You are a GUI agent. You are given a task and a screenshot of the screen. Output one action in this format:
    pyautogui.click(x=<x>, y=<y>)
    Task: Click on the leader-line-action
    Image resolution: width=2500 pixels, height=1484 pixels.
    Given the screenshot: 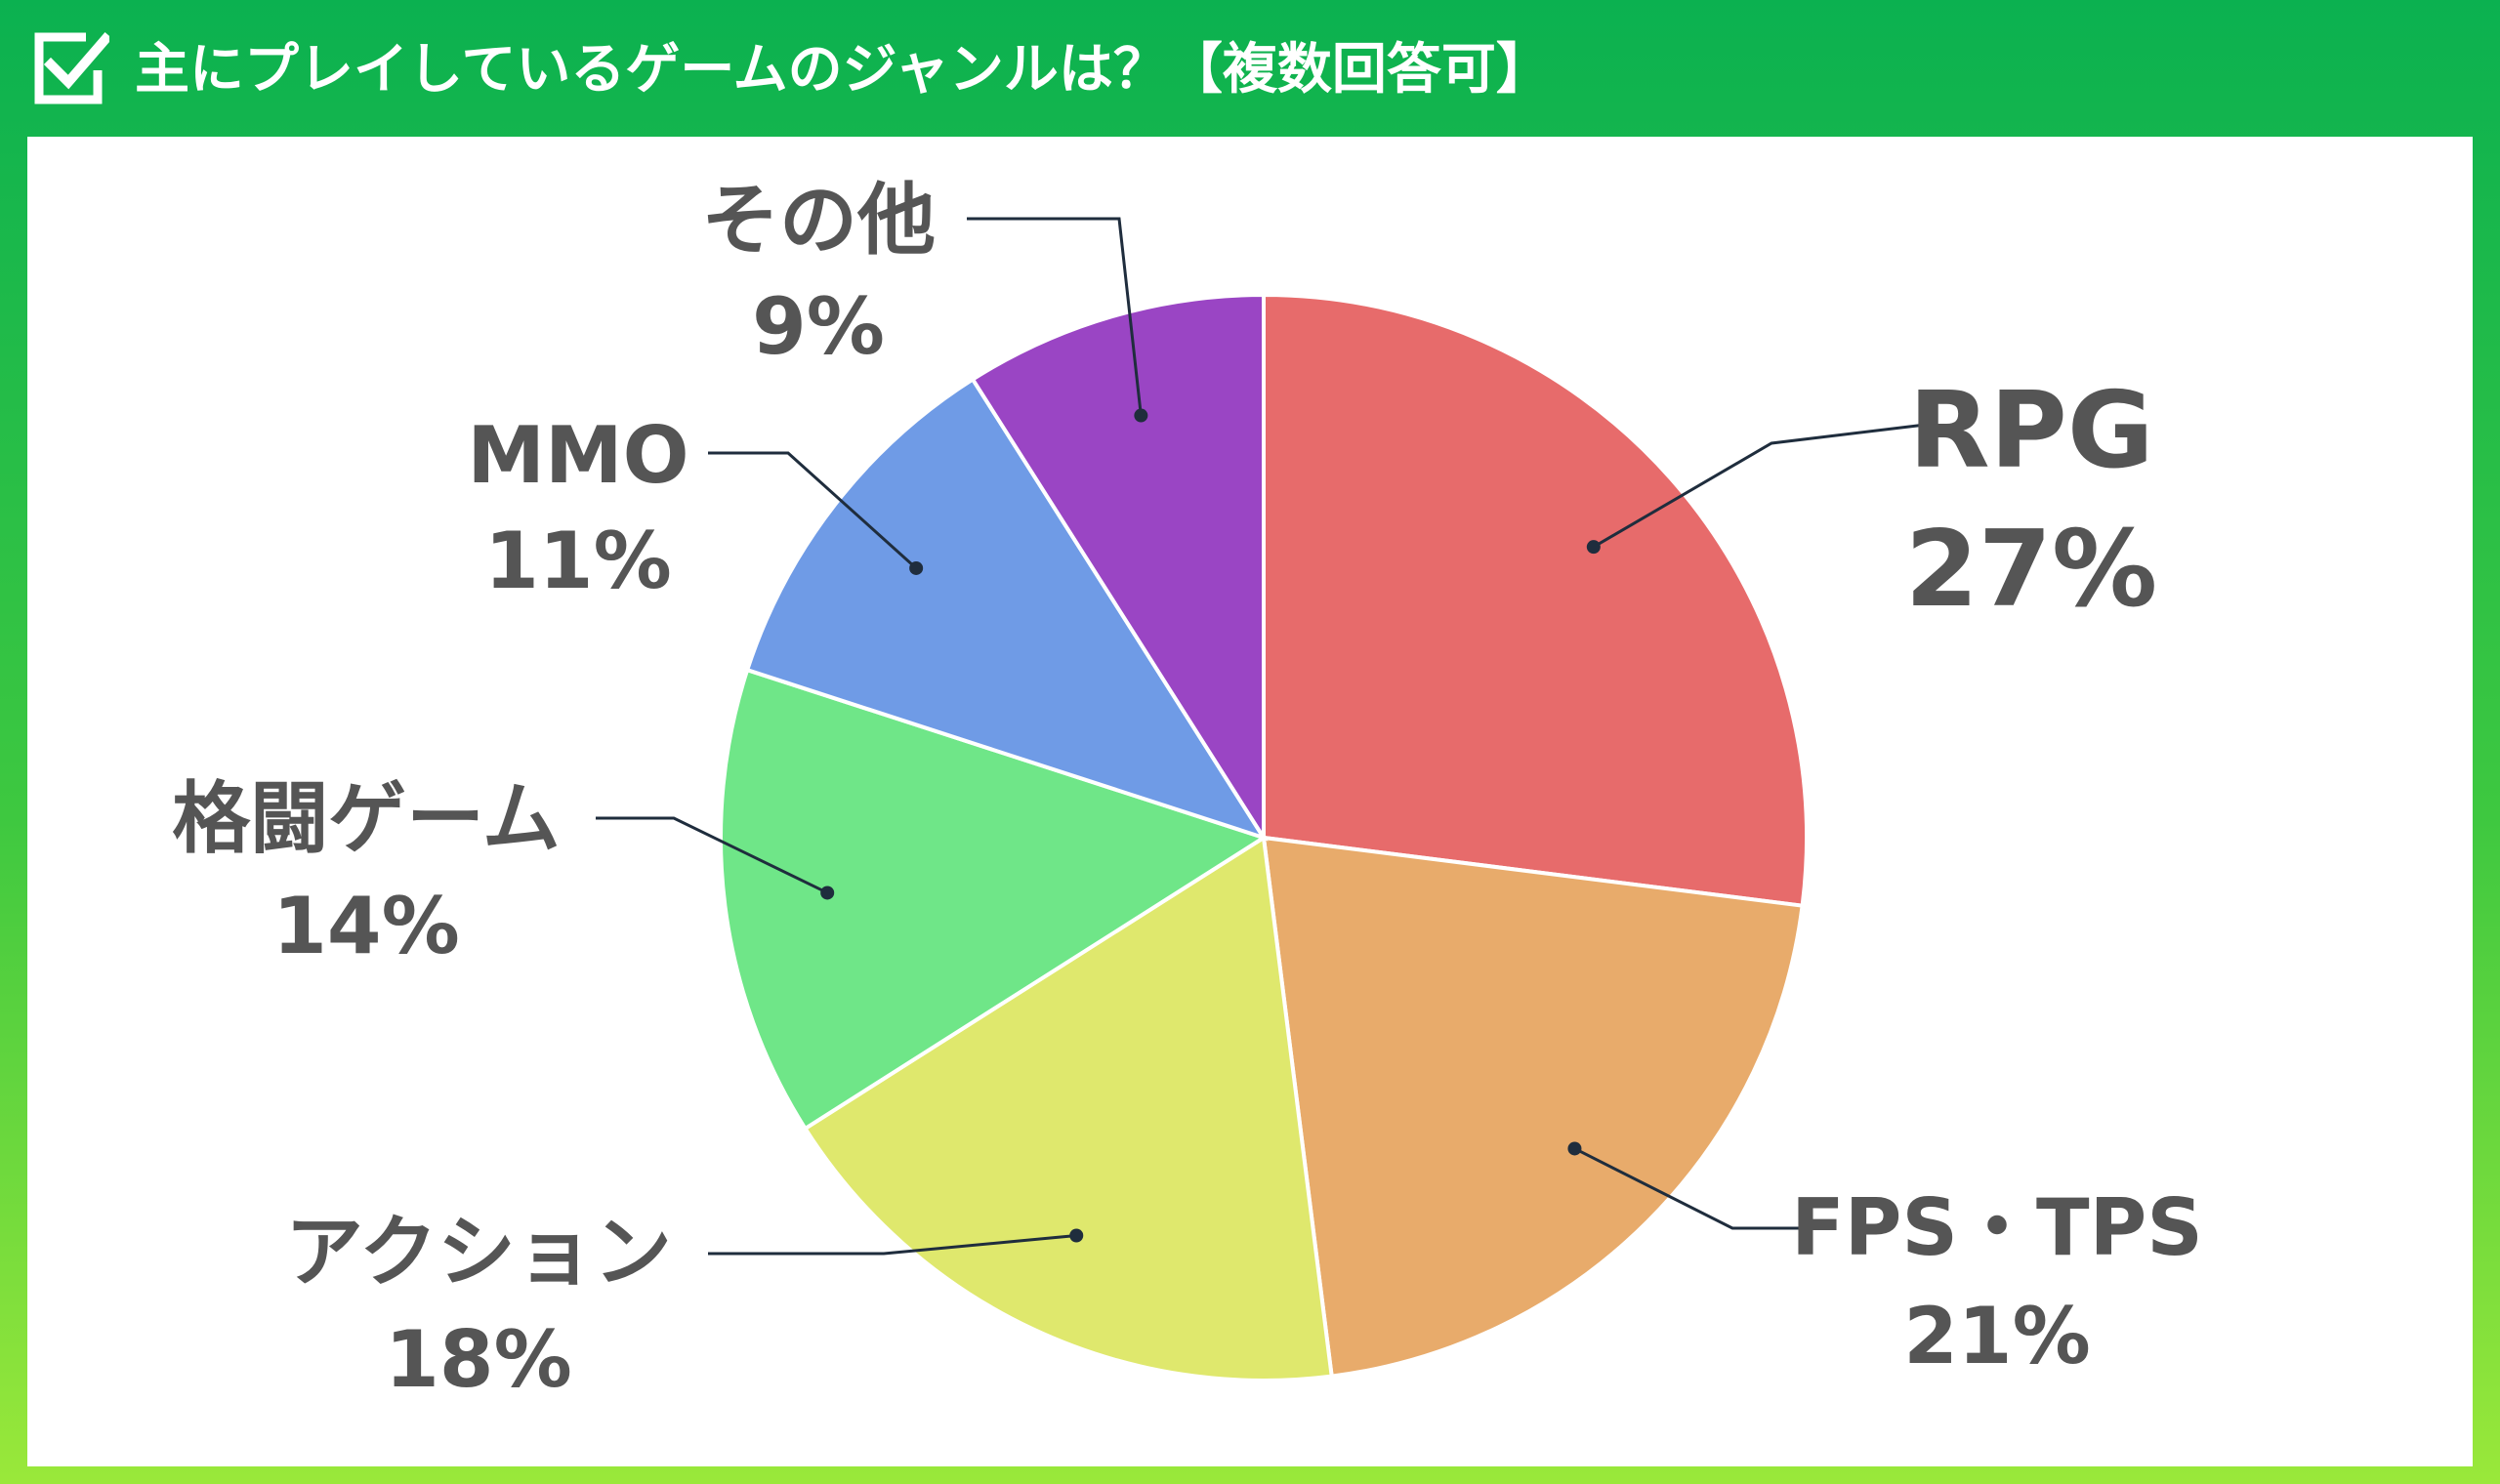 What is the action you would take?
    pyautogui.click(x=893, y=1245)
    